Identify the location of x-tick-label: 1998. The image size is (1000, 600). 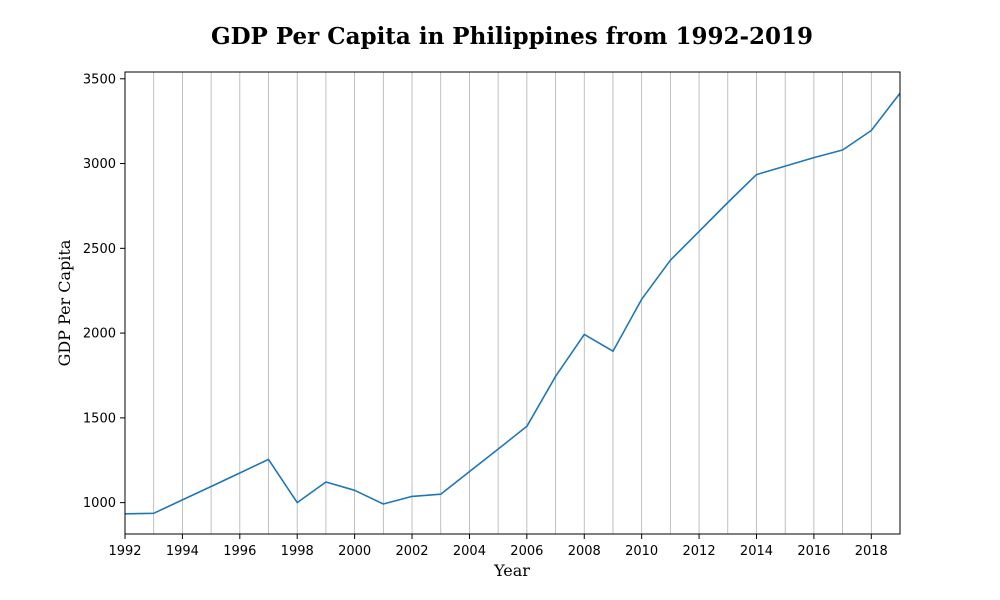
(297, 551).